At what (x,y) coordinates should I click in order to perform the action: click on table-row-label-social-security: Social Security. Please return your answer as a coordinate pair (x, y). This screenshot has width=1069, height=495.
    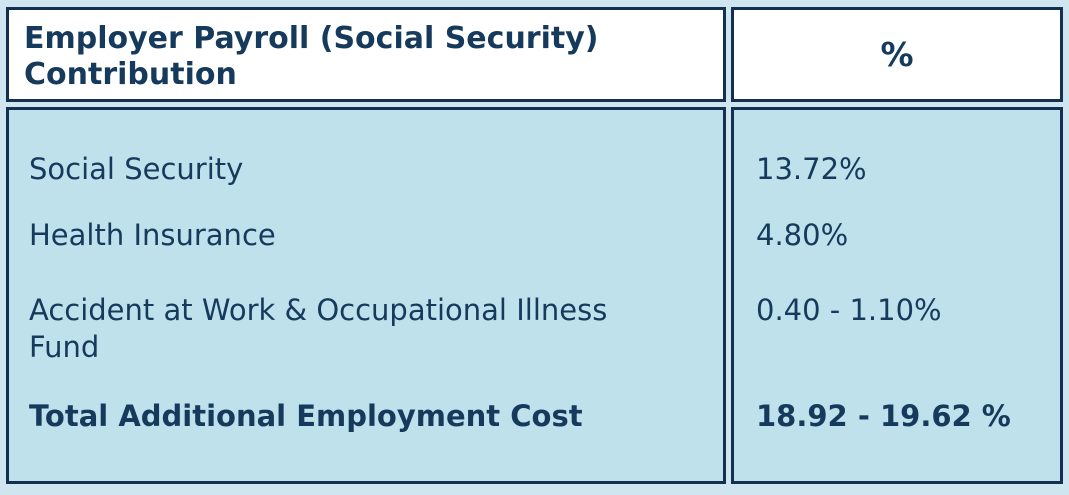
    Looking at the image, I should click on (368, 184).